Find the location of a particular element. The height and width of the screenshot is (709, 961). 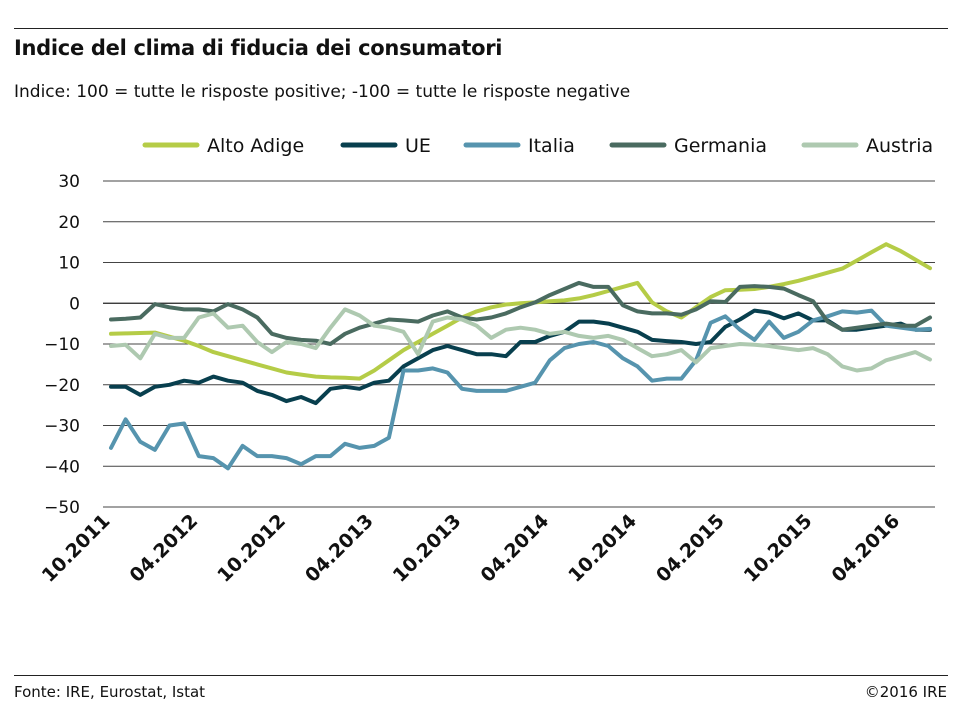

y-tick-label: 10 is located at coordinates (69, 264).